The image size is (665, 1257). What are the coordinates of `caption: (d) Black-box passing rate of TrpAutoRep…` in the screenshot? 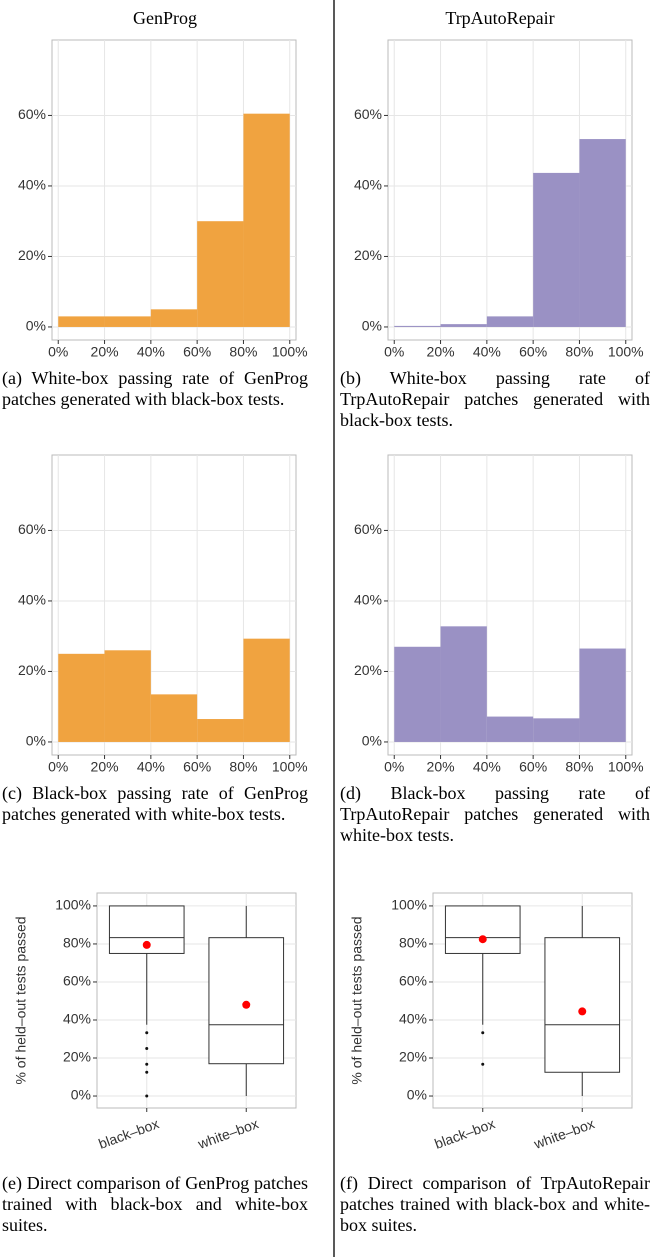 It's located at (495, 814).